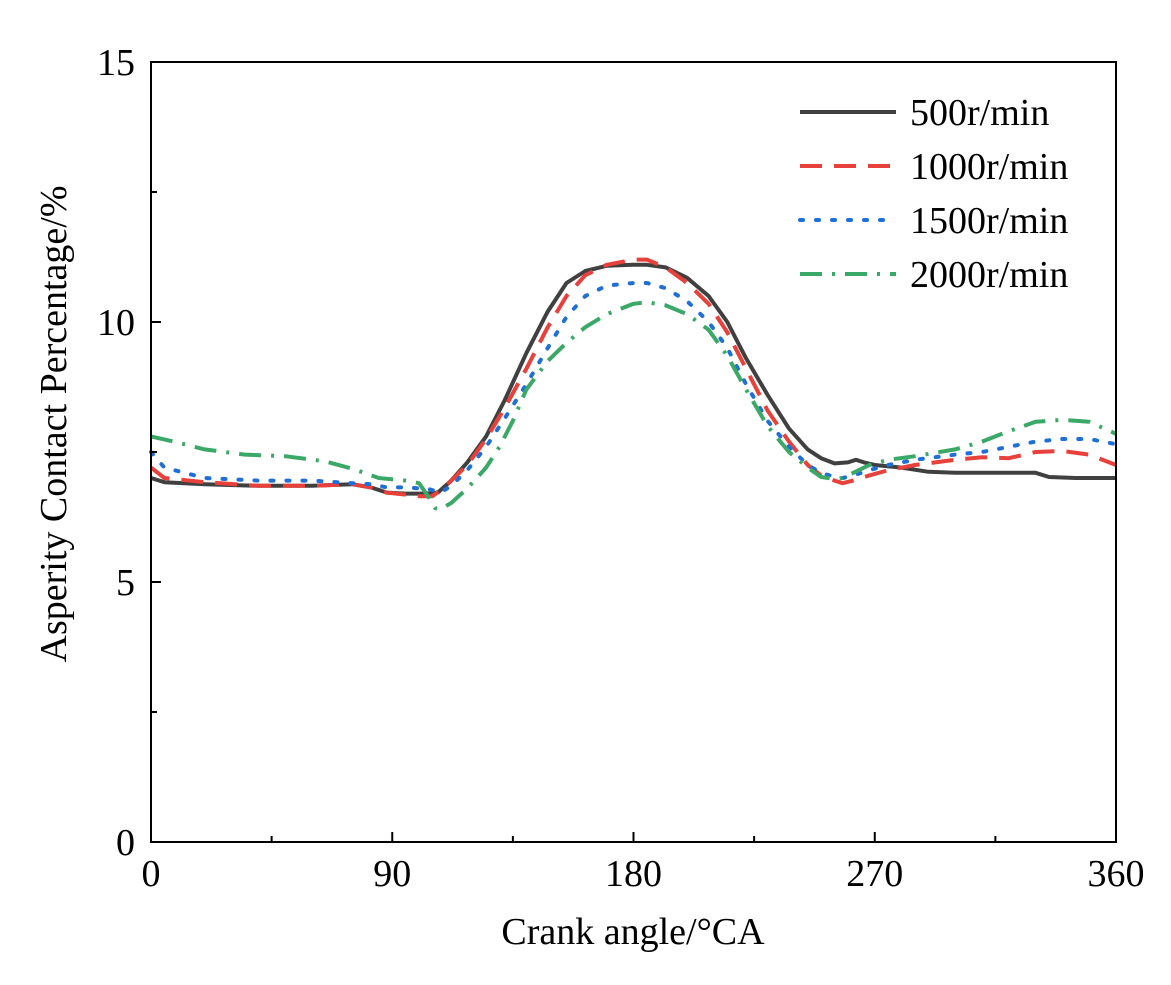 Image resolution: width=1171 pixels, height=985 pixels. What do you see at coordinates (933, 194) in the screenshot?
I see `legend: 500r/min 1000r/min 1500r/min 2000r/min` at bounding box center [933, 194].